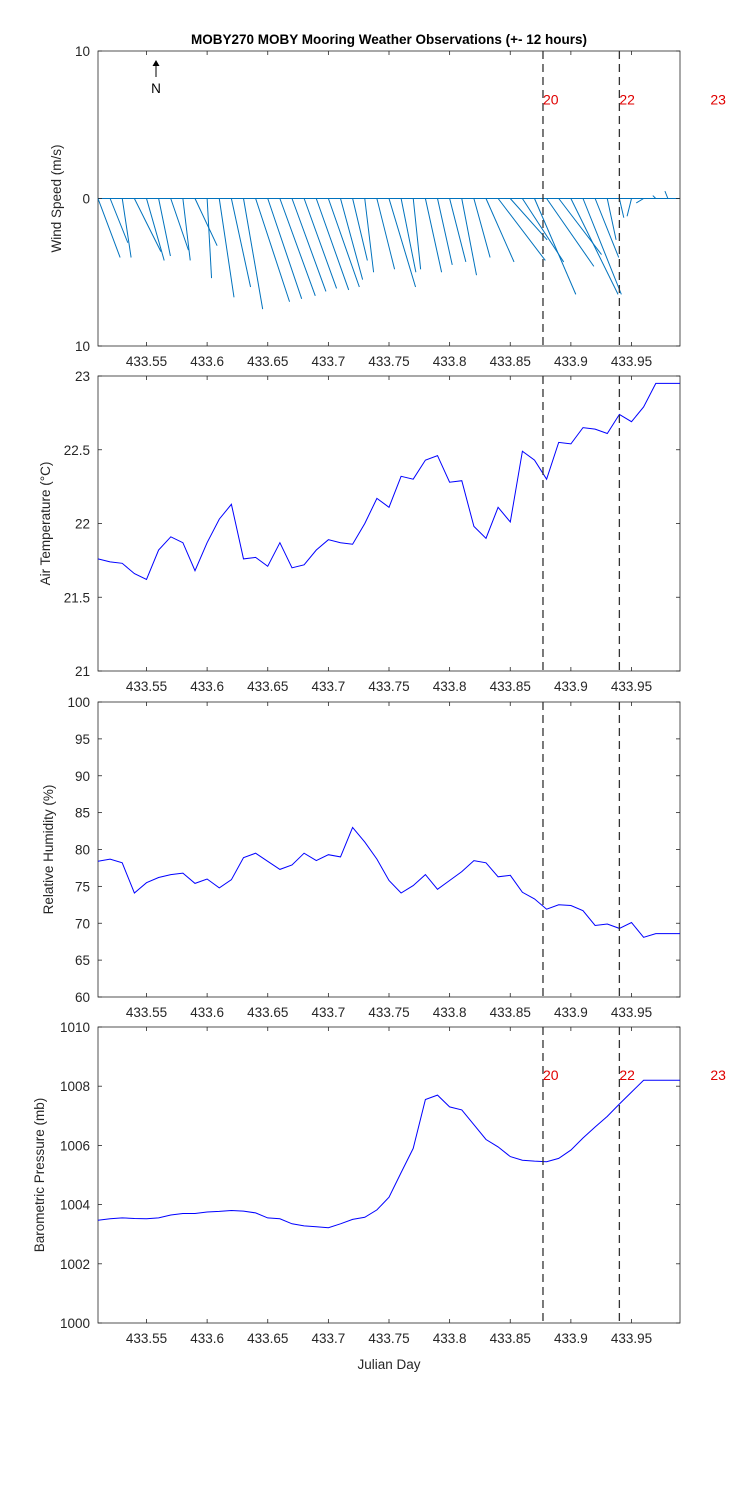 The height and width of the screenshot is (1500, 750). Describe the element at coordinates (82, 997) in the screenshot. I see `y-tick-label: 60` at that location.